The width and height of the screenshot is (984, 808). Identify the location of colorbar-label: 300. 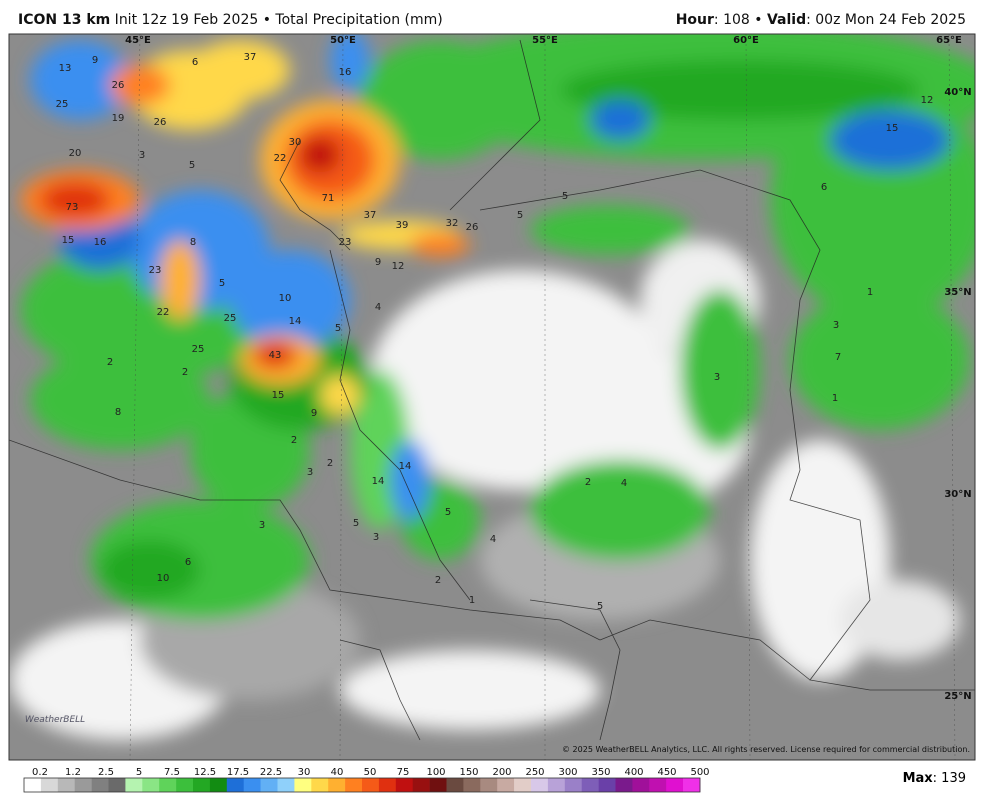
(567, 772).